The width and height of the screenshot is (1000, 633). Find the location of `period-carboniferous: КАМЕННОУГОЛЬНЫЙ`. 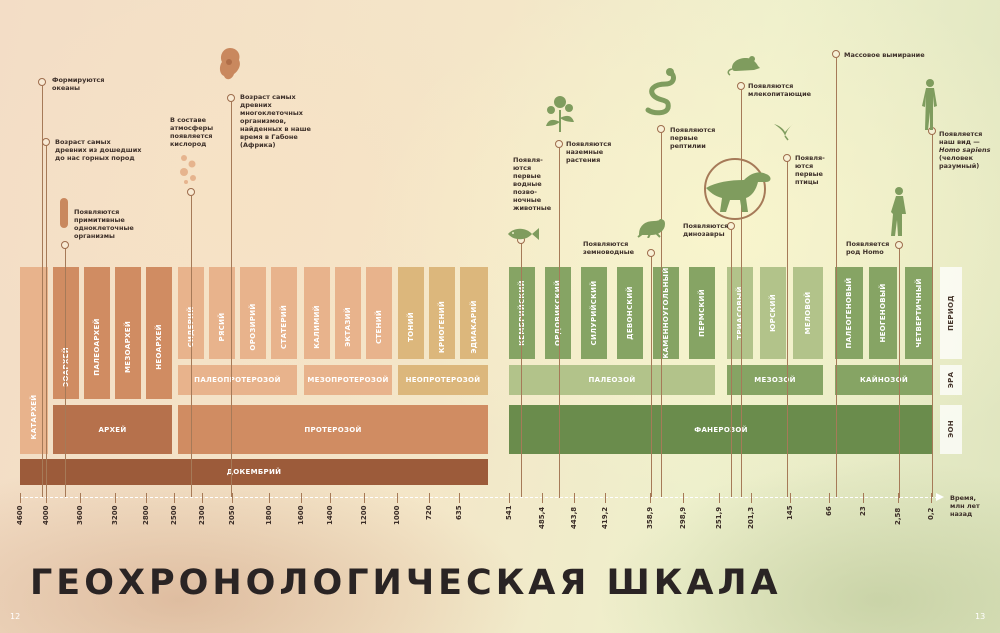

period-carboniferous: КАМЕННОУГОЛЬНЫЙ is located at coordinates (666, 313).